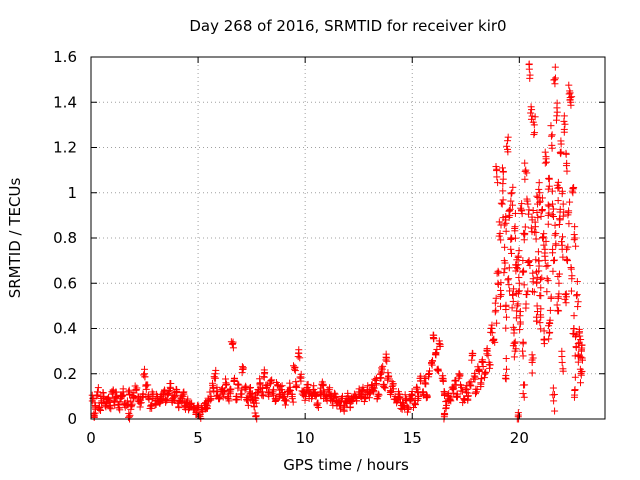  Describe the element at coordinates (519, 438) in the screenshot. I see `x-tick-label: 20` at that location.